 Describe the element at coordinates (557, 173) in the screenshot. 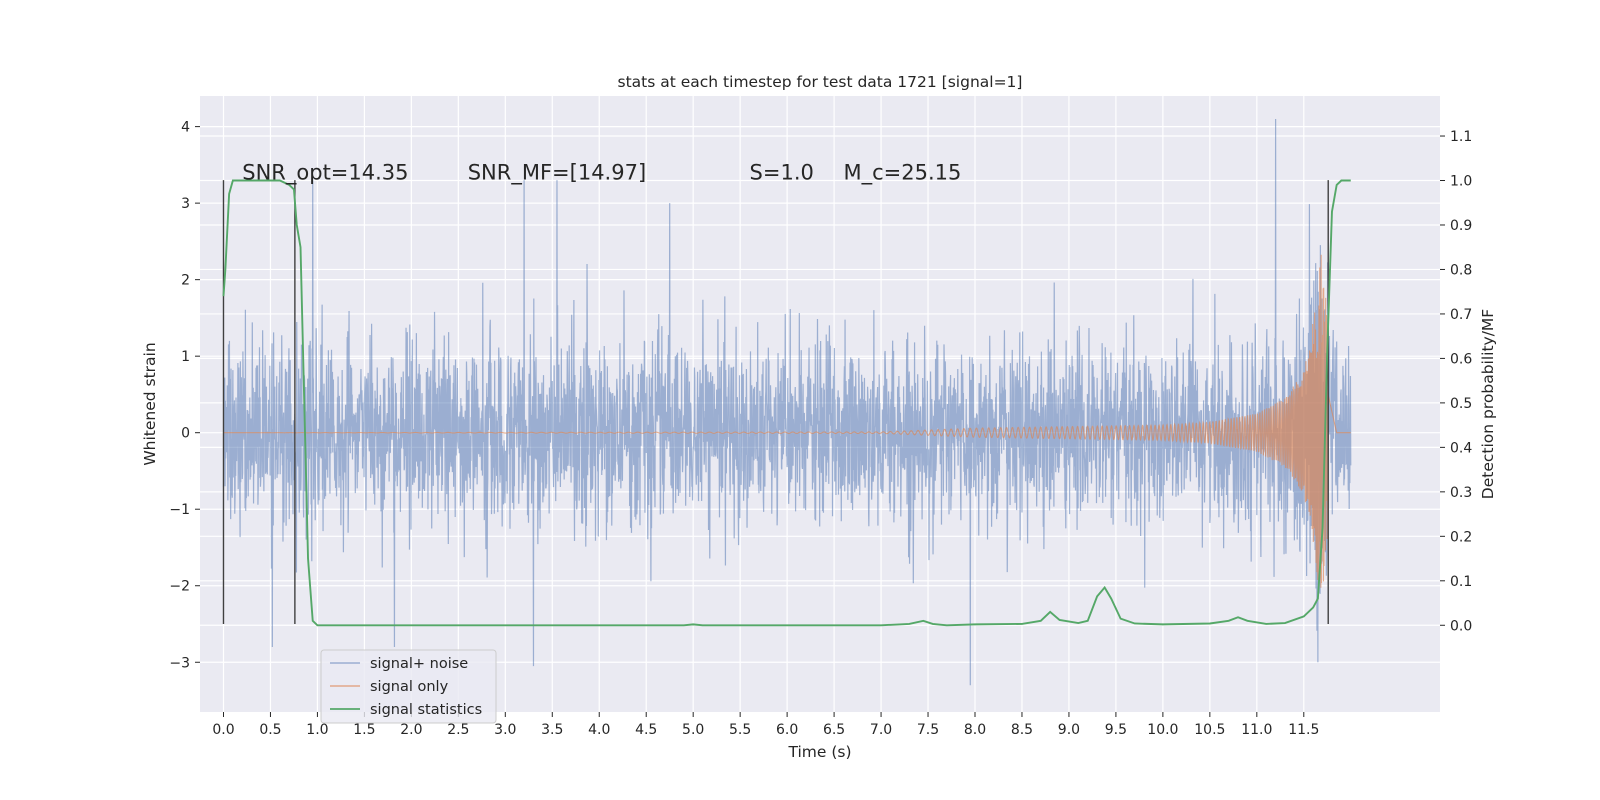

I see `annotation-1: SNR_MF=[14.97]` at that location.